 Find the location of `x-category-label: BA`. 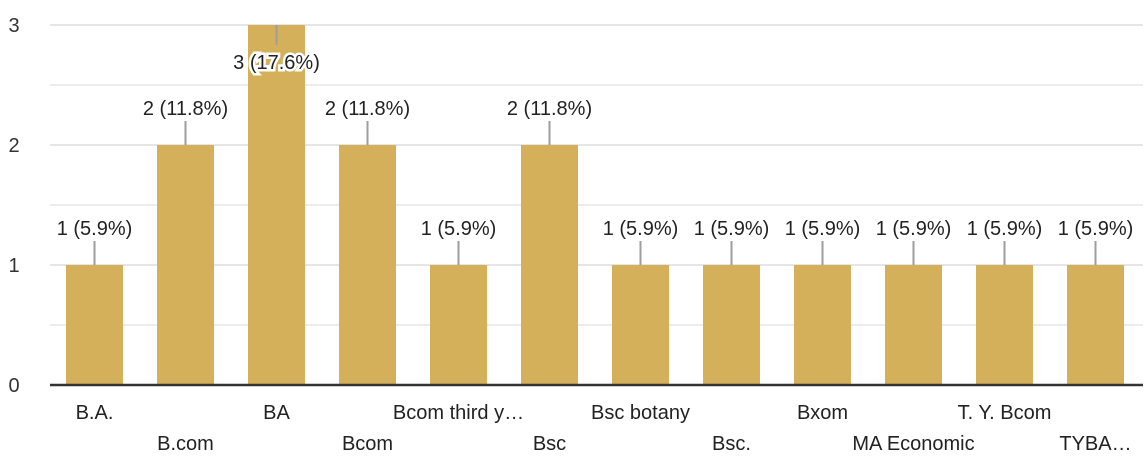

x-category-label: BA is located at coordinates (276, 413).